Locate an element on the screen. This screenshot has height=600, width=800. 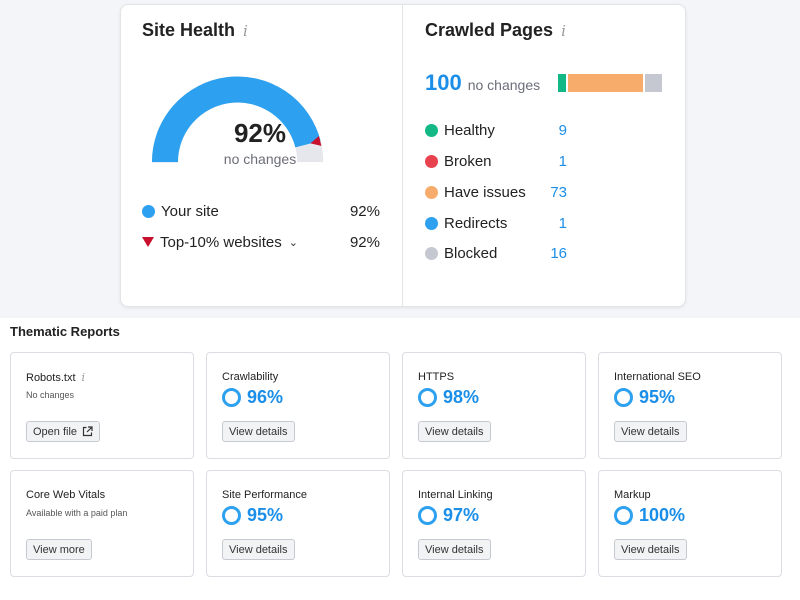
crawled-row-redirects: Redirects 1 is located at coordinates (496, 223).